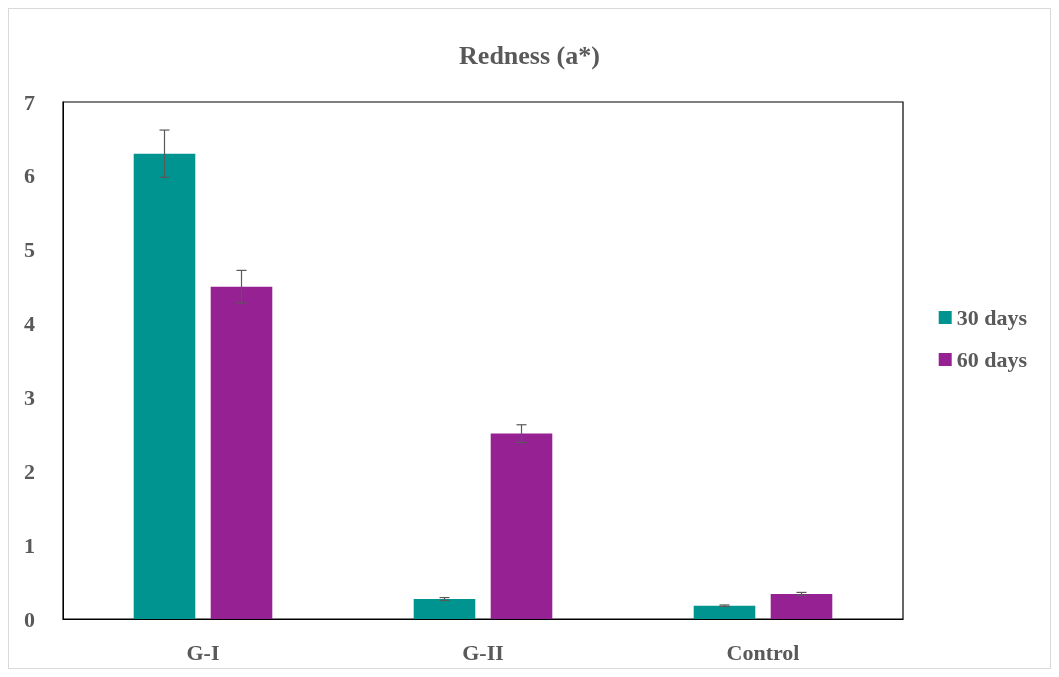 Image resolution: width=1059 pixels, height=677 pixels. What do you see at coordinates (29, 397) in the screenshot?
I see `y-tick-label: 3` at bounding box center [29, 397].